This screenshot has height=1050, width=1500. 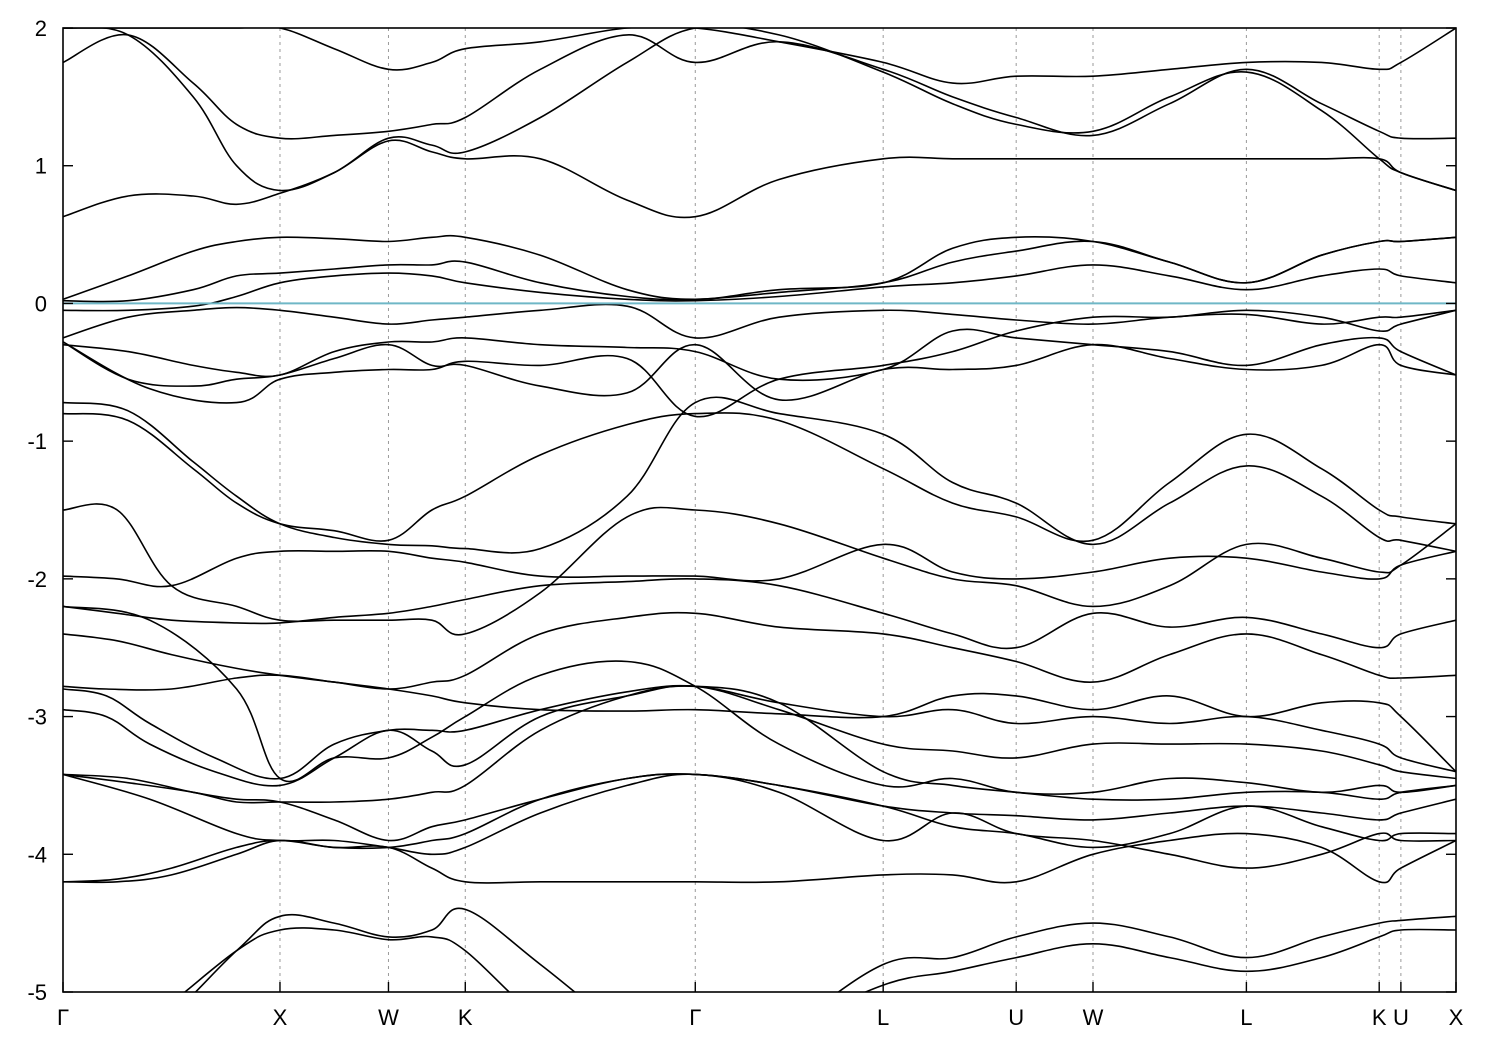 I want to click on y-tick-label: 0, so click(x=41, y=303).